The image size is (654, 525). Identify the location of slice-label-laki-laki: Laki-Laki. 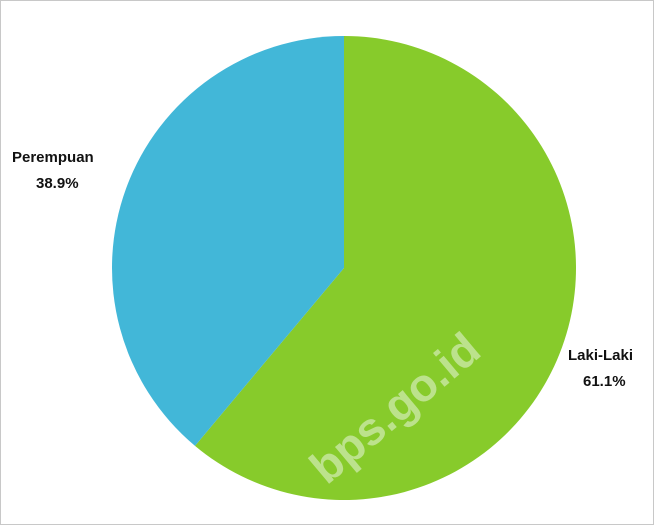
(600, 355).